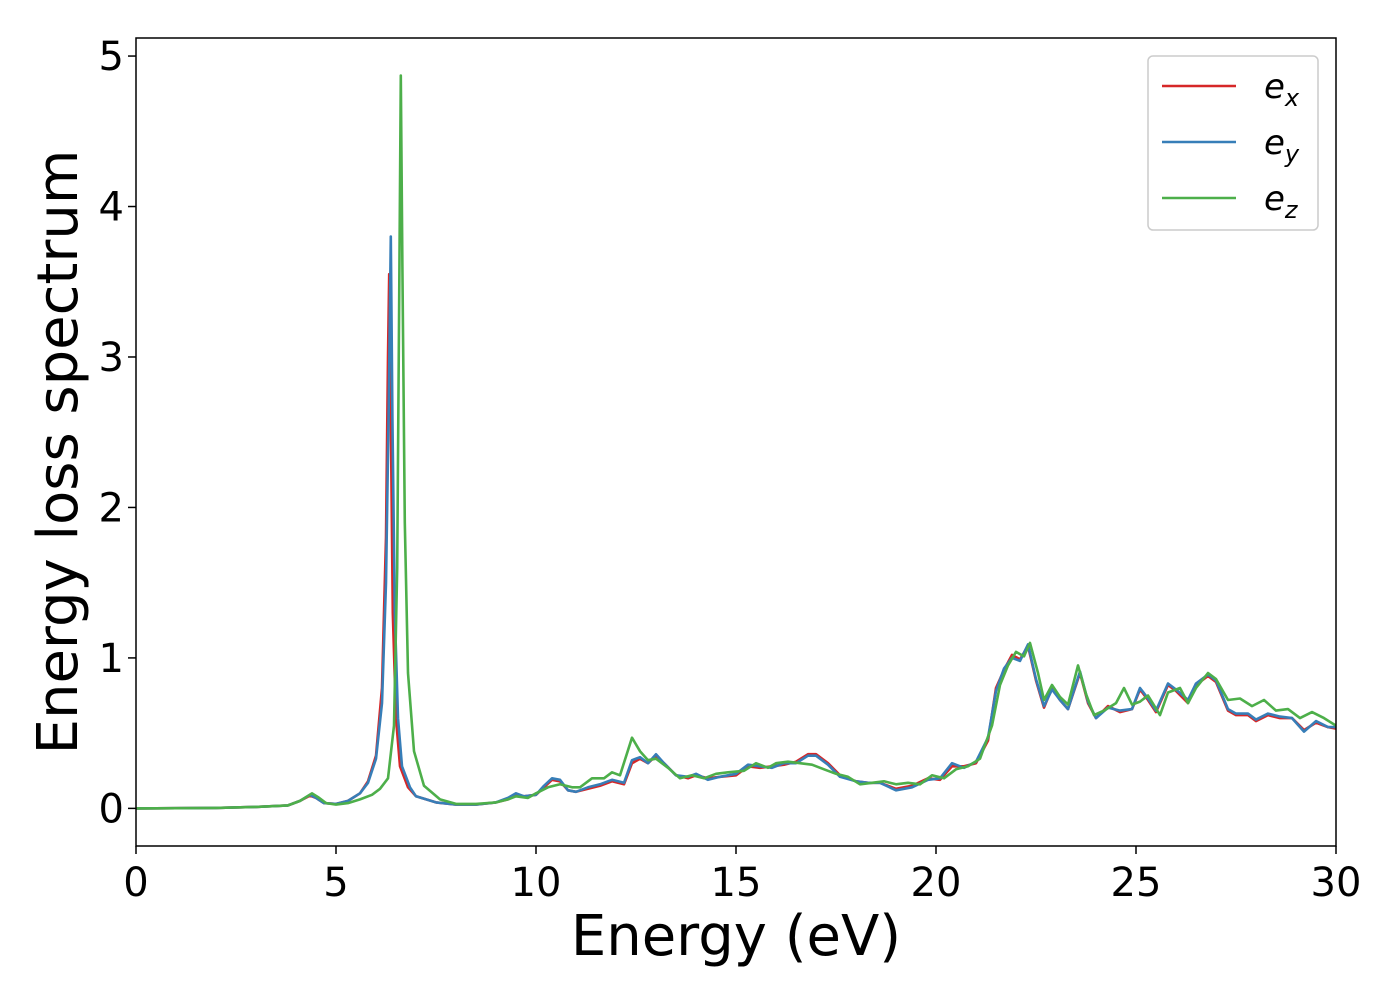 This screenshot has height=1000, width=1400. What do you see at coordinates (936, 883) in the screenshot?
I see `x-tick-label: 20` at bounding box center [936, 883].